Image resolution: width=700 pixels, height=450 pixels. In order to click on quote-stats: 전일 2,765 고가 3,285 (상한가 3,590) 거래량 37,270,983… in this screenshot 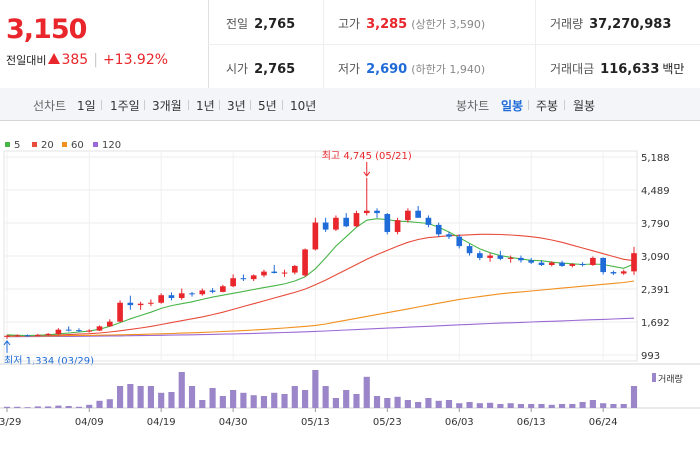, I will do `click(454, 44)`.